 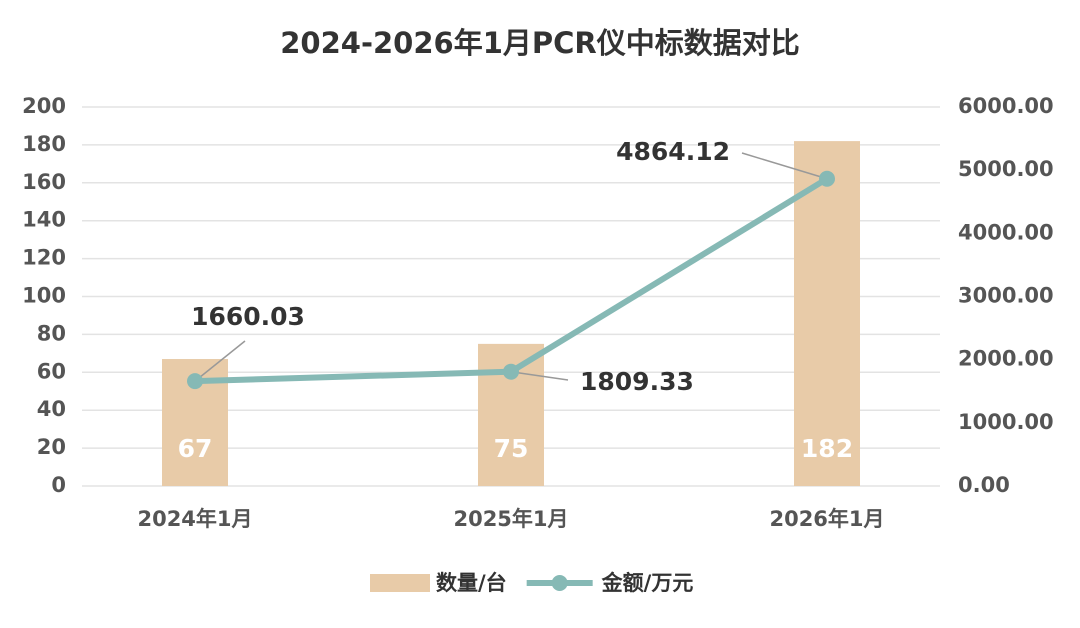 What do you see at coordinates (673, 151) in the screenshot?
I see `line-value-label: 4864.12` at bounding box center [673, 151].